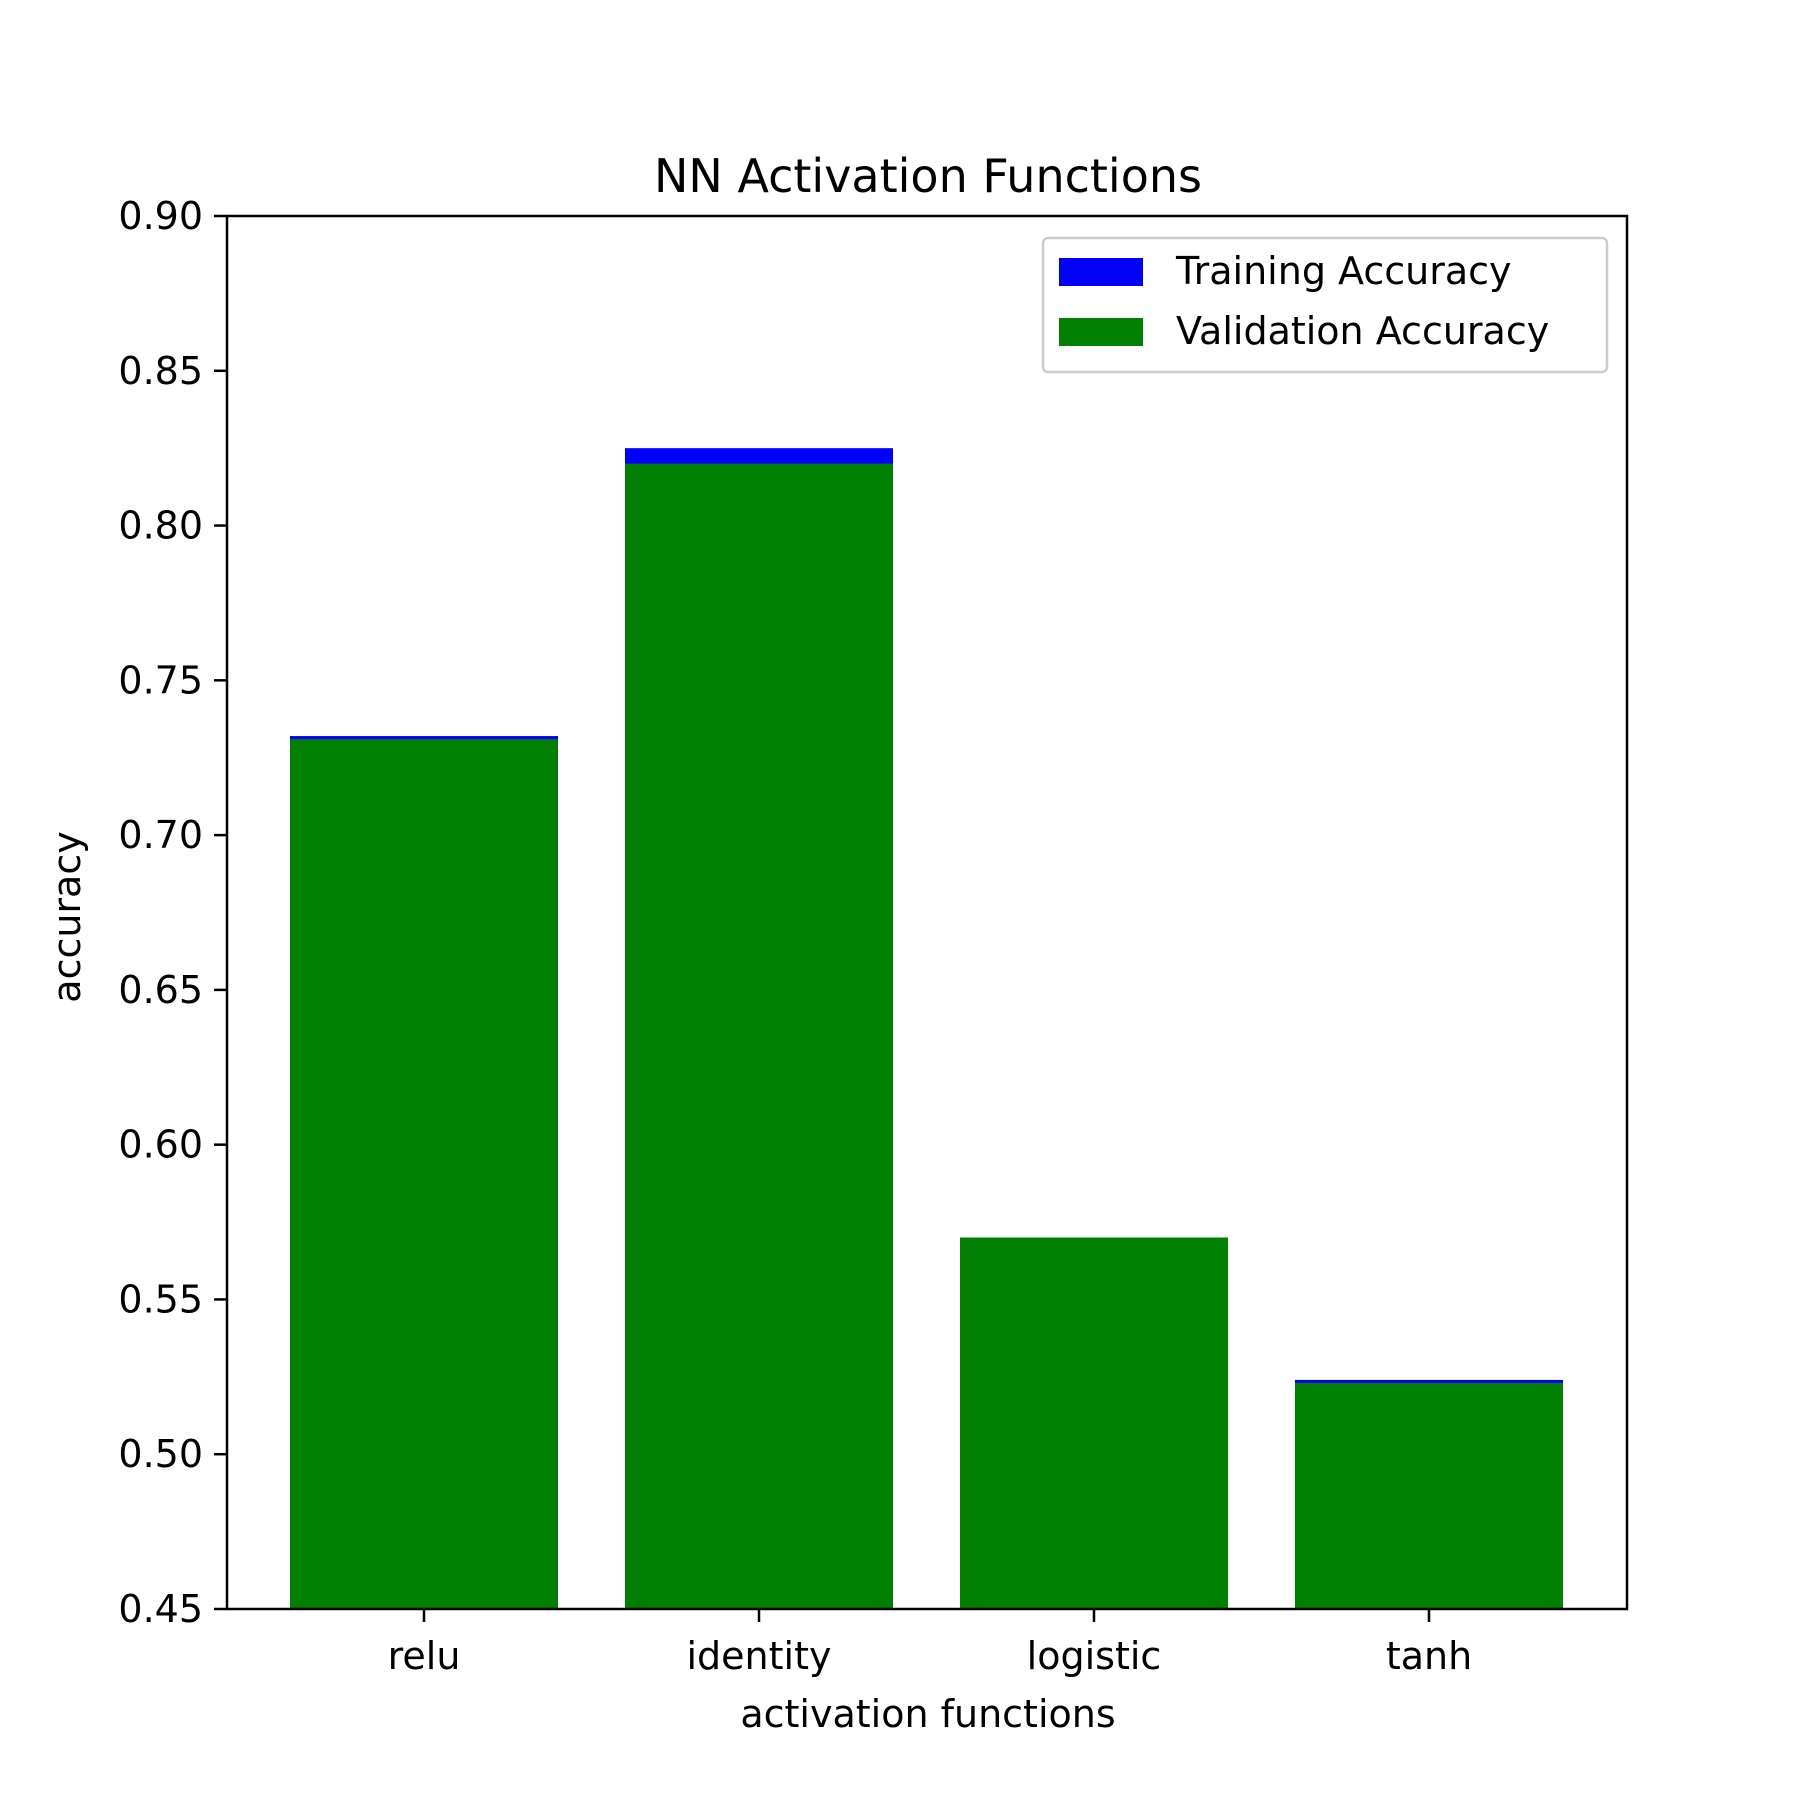 The width and height of the screenshot is (1800, 1805). Describe the element at coordinates (160, 371) in the screenshot. I see `y-tick-label: 0.85` at that location.